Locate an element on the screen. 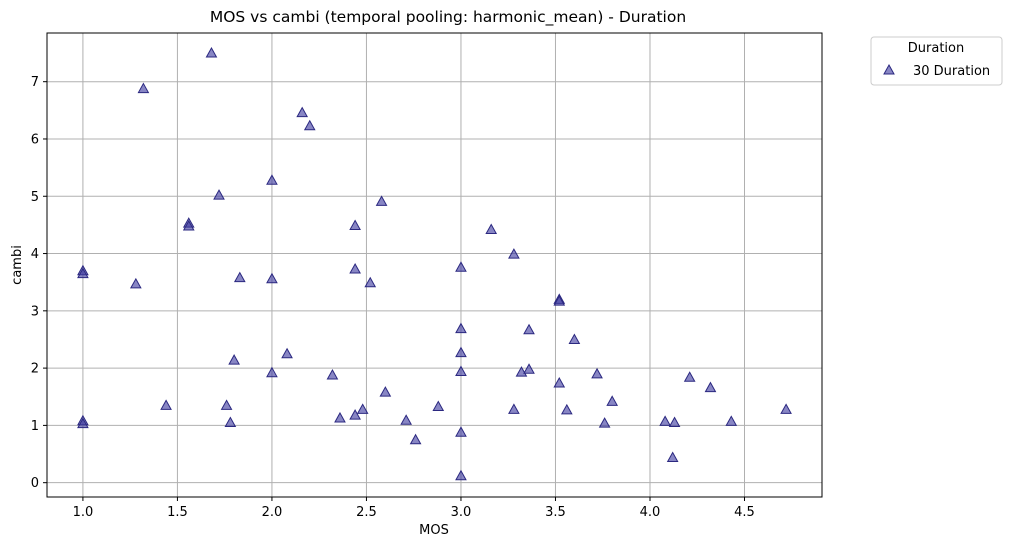  x-tick-label: 4.5 is located at coordinates (744, 512).